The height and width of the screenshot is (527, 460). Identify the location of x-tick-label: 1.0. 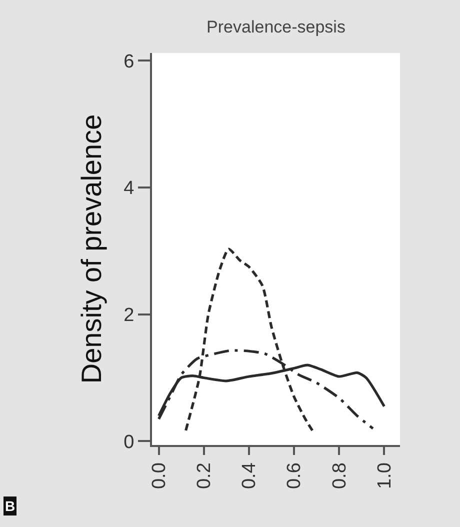
(385, 476).